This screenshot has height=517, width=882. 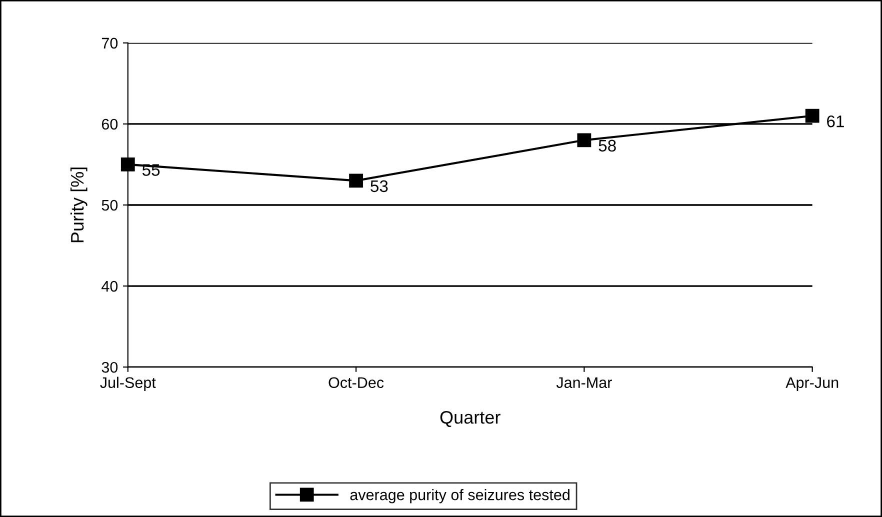 What do you see at coordinates (460, 496) in the screenshot?
I see `legend-label: average purity of seizures tested` at bounding box center [460, 496].